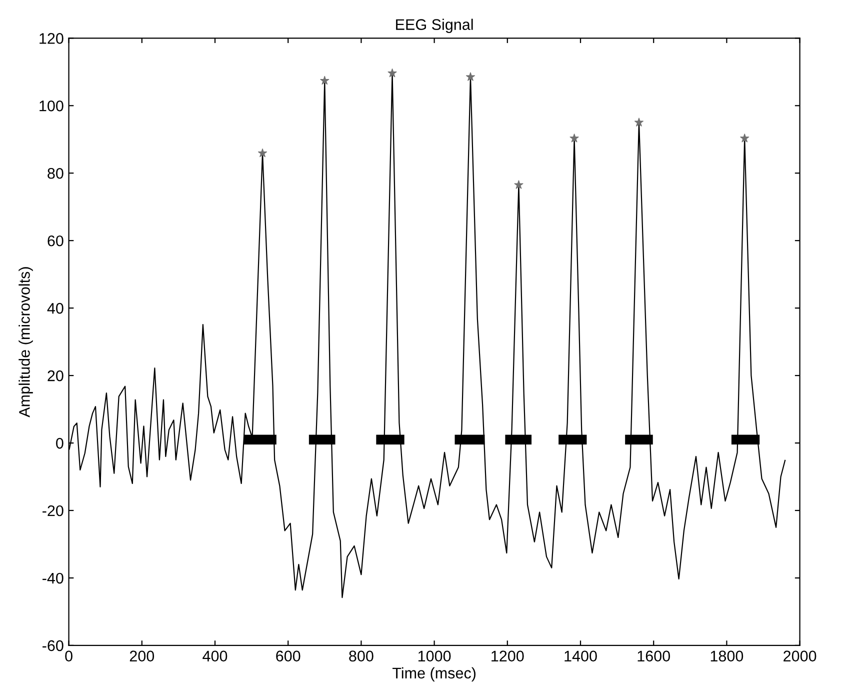  I want to click on y-tick-label: -60, so click(53, 646).